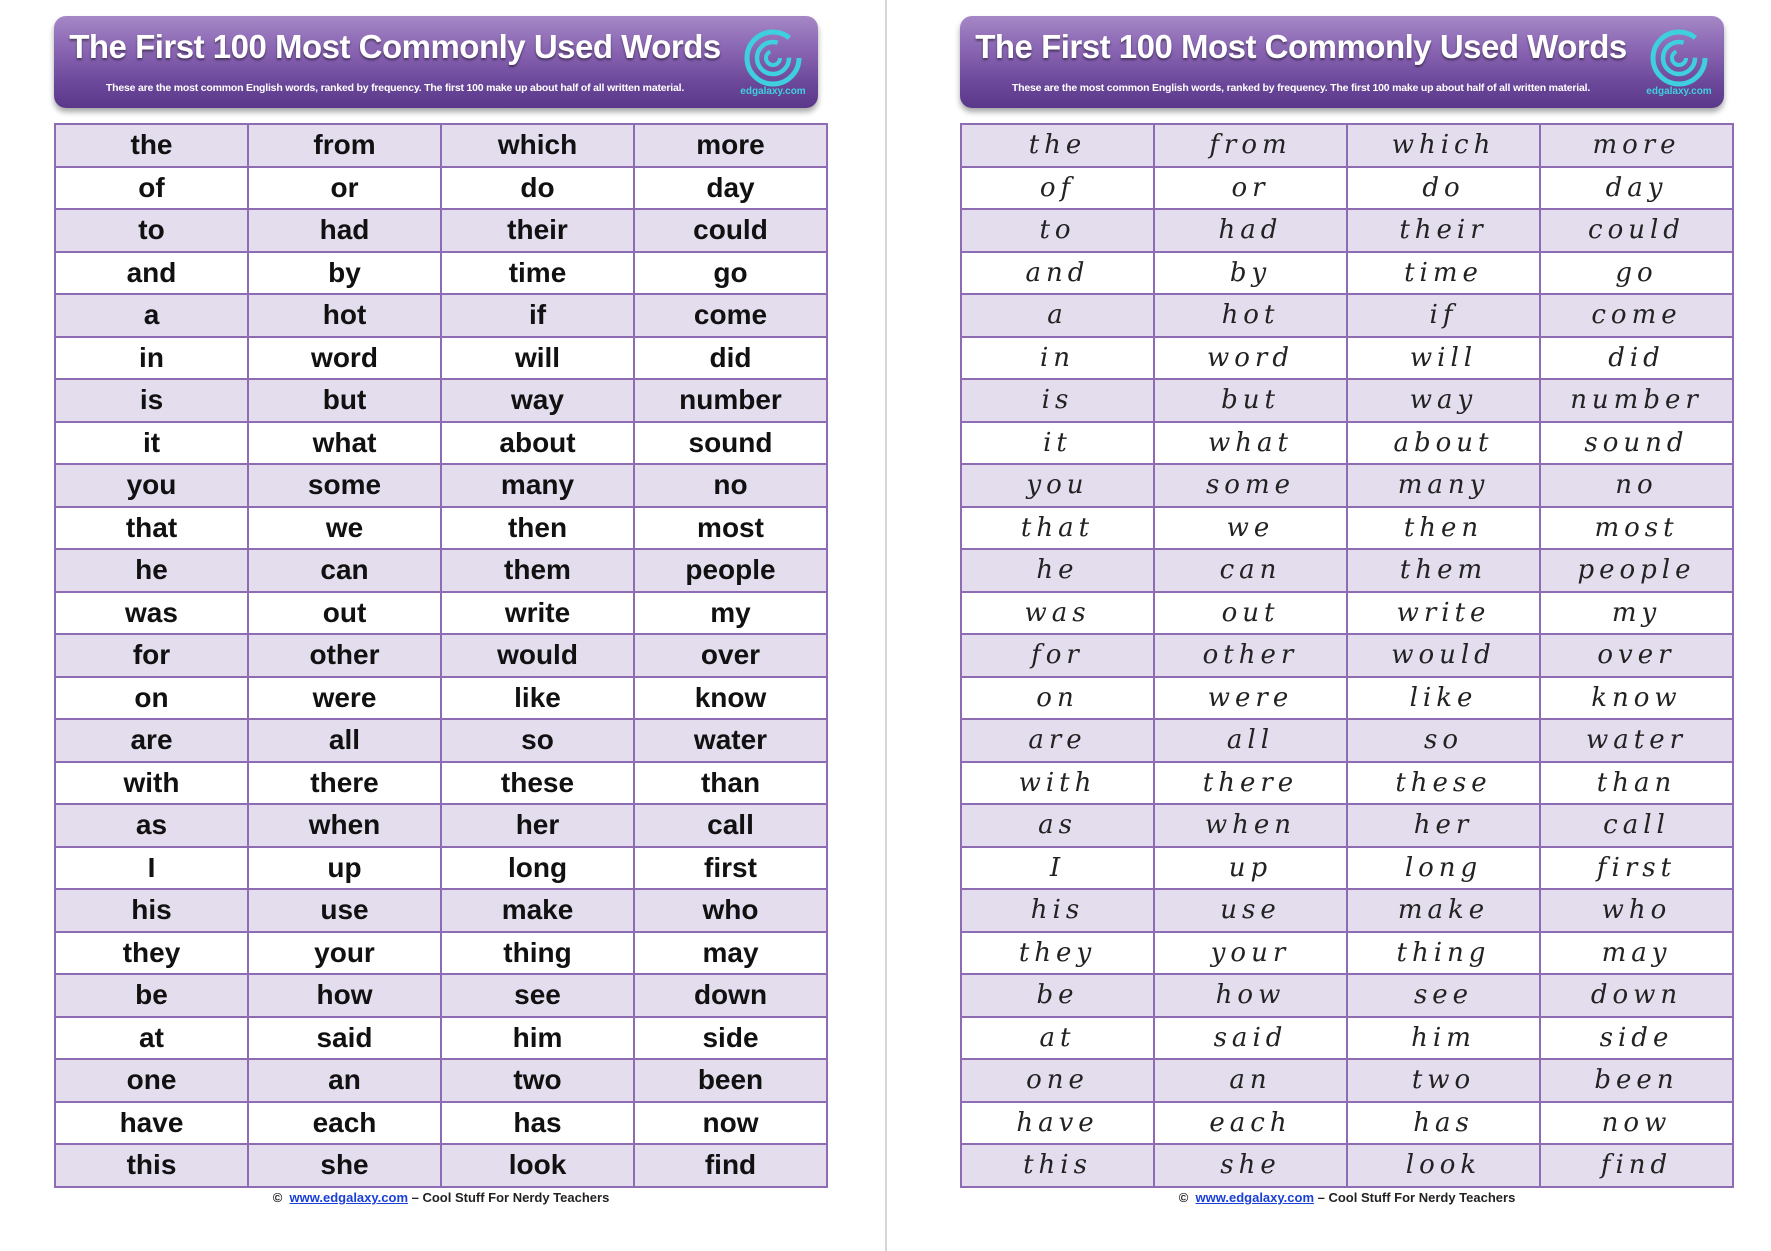  I want to click on table-row: this she look find, so click(441, 1165).